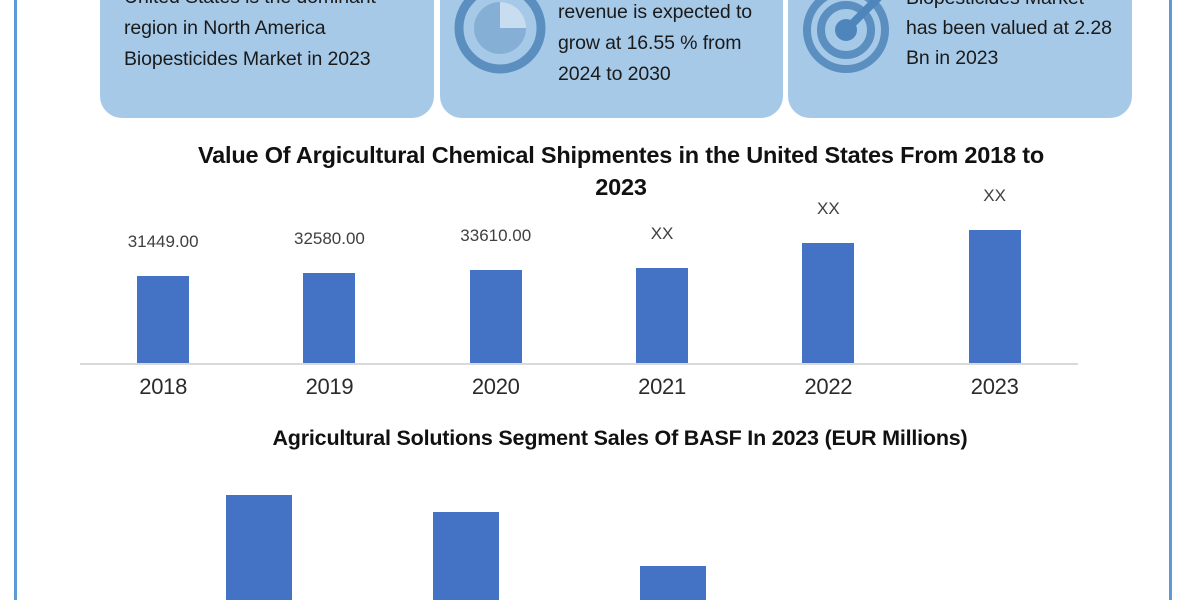 The height and width of the screenshot is (600, 1200). I want to click on chart-1-tick-label: 2020, so click(495, 386).